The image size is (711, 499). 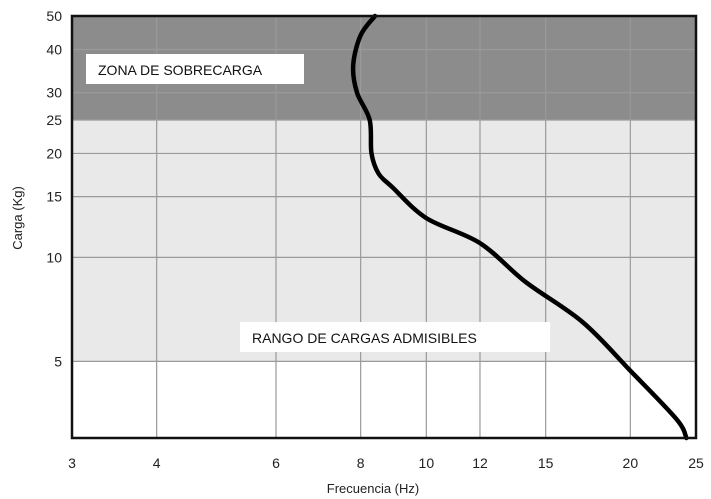 What do you see at coordinates (696, 463) in the screenshot?
I see `x-tick-label-25: 25` at bounding box center [696, 463].